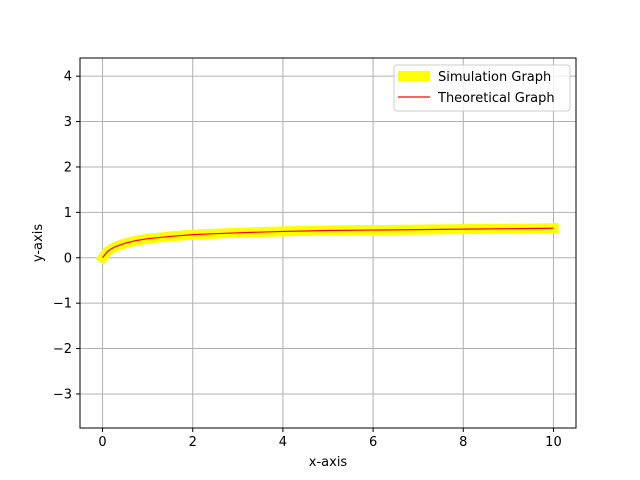 The height and width of the screenshot is (480, 640). I want to click on y-tick-label: 2, so click(68, 167).